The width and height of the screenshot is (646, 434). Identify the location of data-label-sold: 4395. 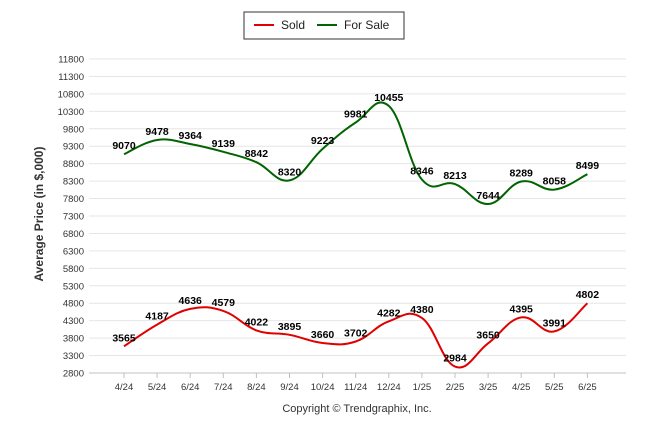
(522, 309).